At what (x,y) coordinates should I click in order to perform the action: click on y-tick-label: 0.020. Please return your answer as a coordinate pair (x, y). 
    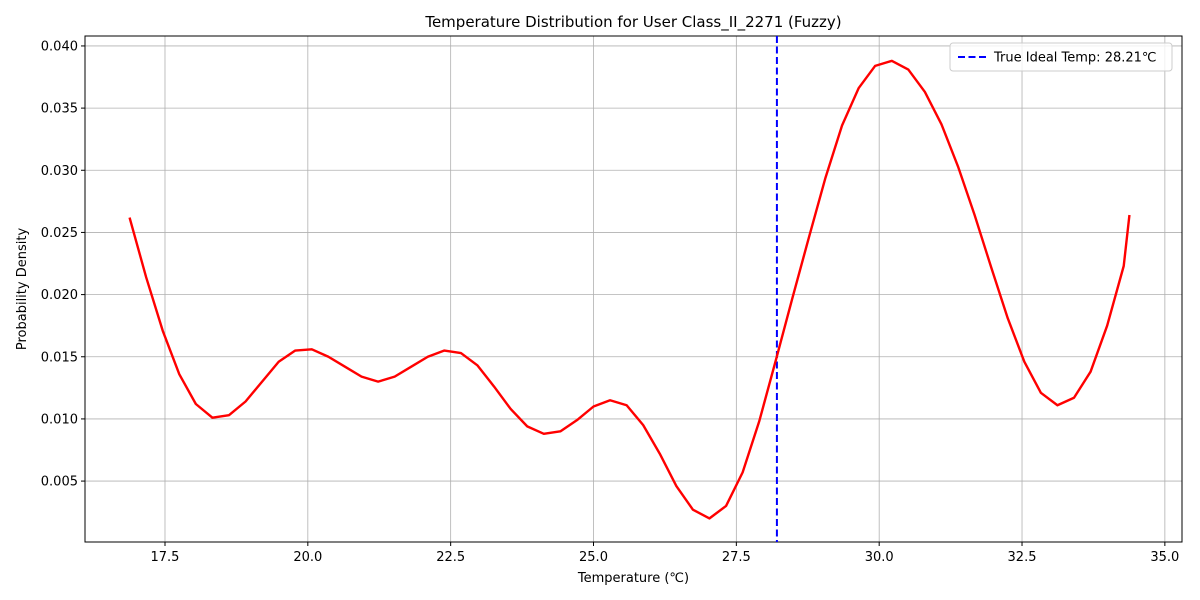
    Looking at the image, I should click on (59, 295).